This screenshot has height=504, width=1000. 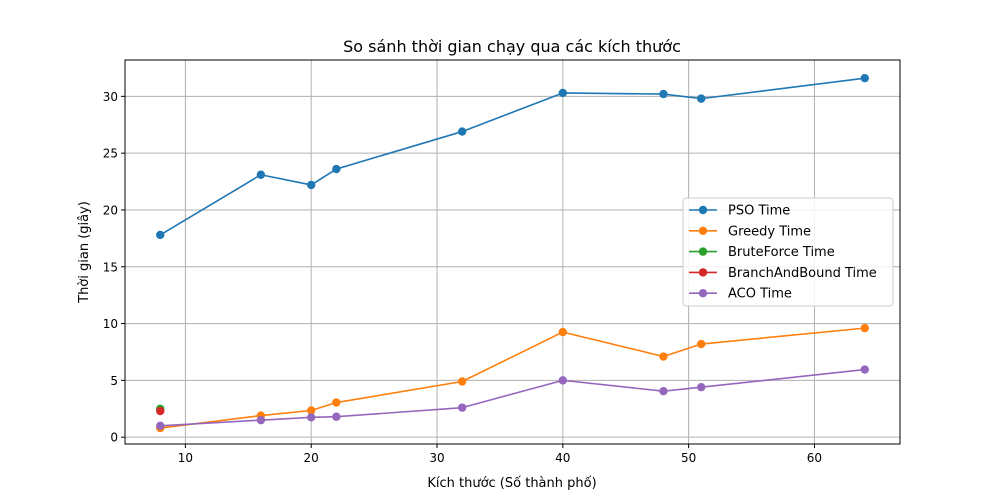 What do you see at coordinates (185, 458) in the screenshot?
I see `x-tick-label: 10` at bounding box center [185, 458].